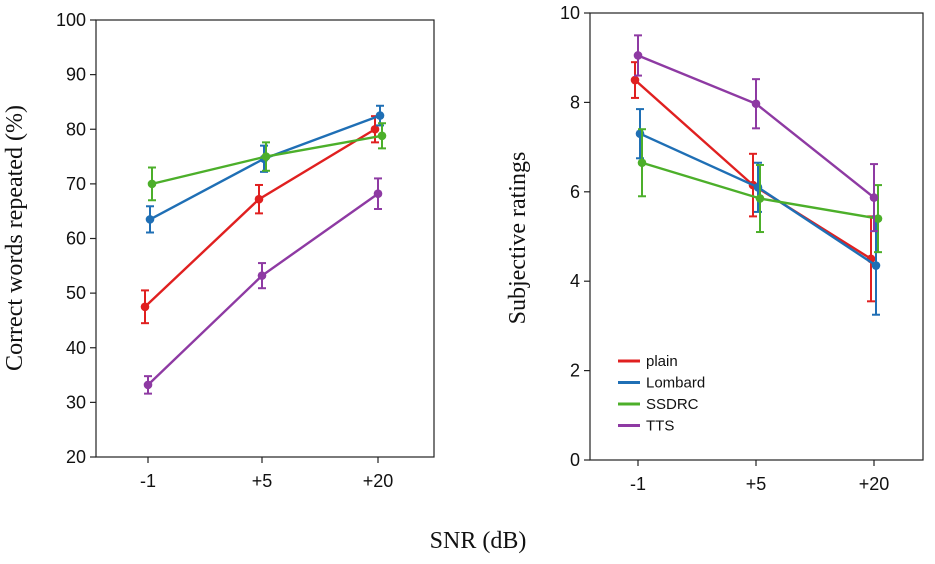 Image resolution: width=935 pixels, height=564 pixels. I want to click on left-x-tick-label: +5, so click(262, 481).